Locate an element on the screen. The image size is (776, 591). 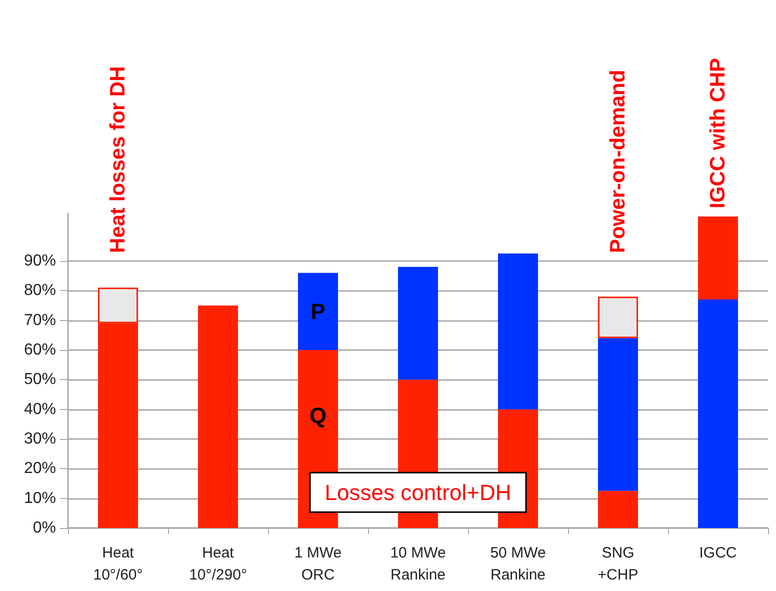
y-tick-label: 80% is located at coordinates (40, 291).